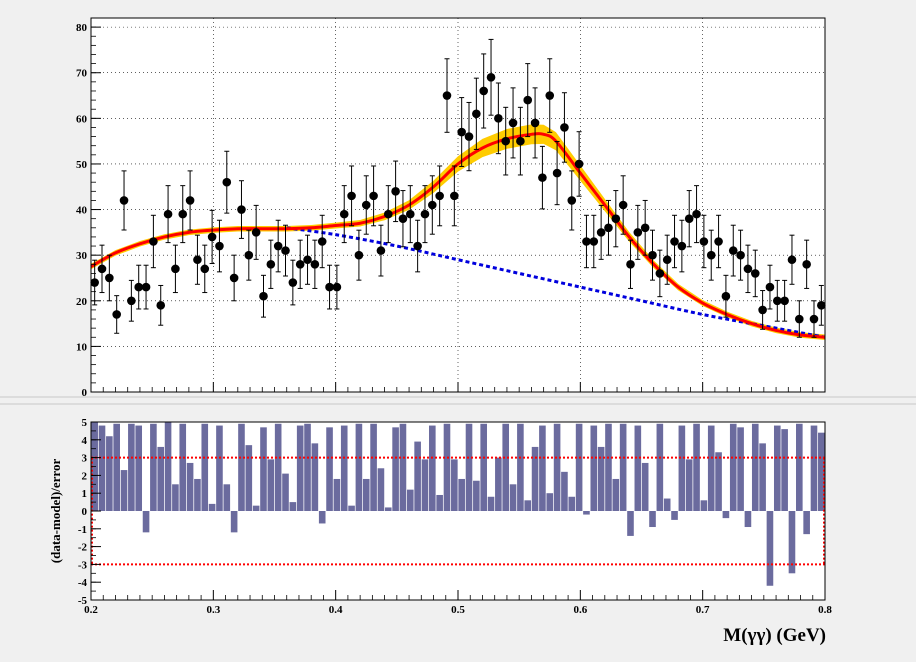 The image size is (916, 662). Describe the element at coordinates (774, 635) in the screenshot. I see `x-axis-label: M(γγ) (GeV)` at that location.